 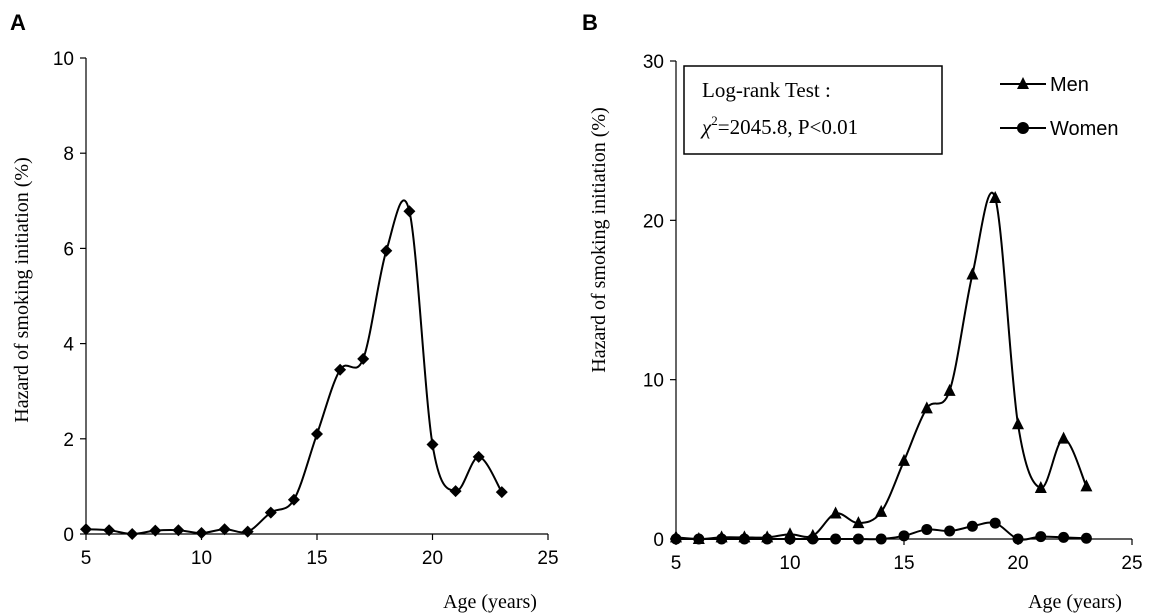 What do you see at coordinates (1075, 602) in the screenshot?
I see `x-axis-title-b: Age (years)` at bounding box center [1075, 602].